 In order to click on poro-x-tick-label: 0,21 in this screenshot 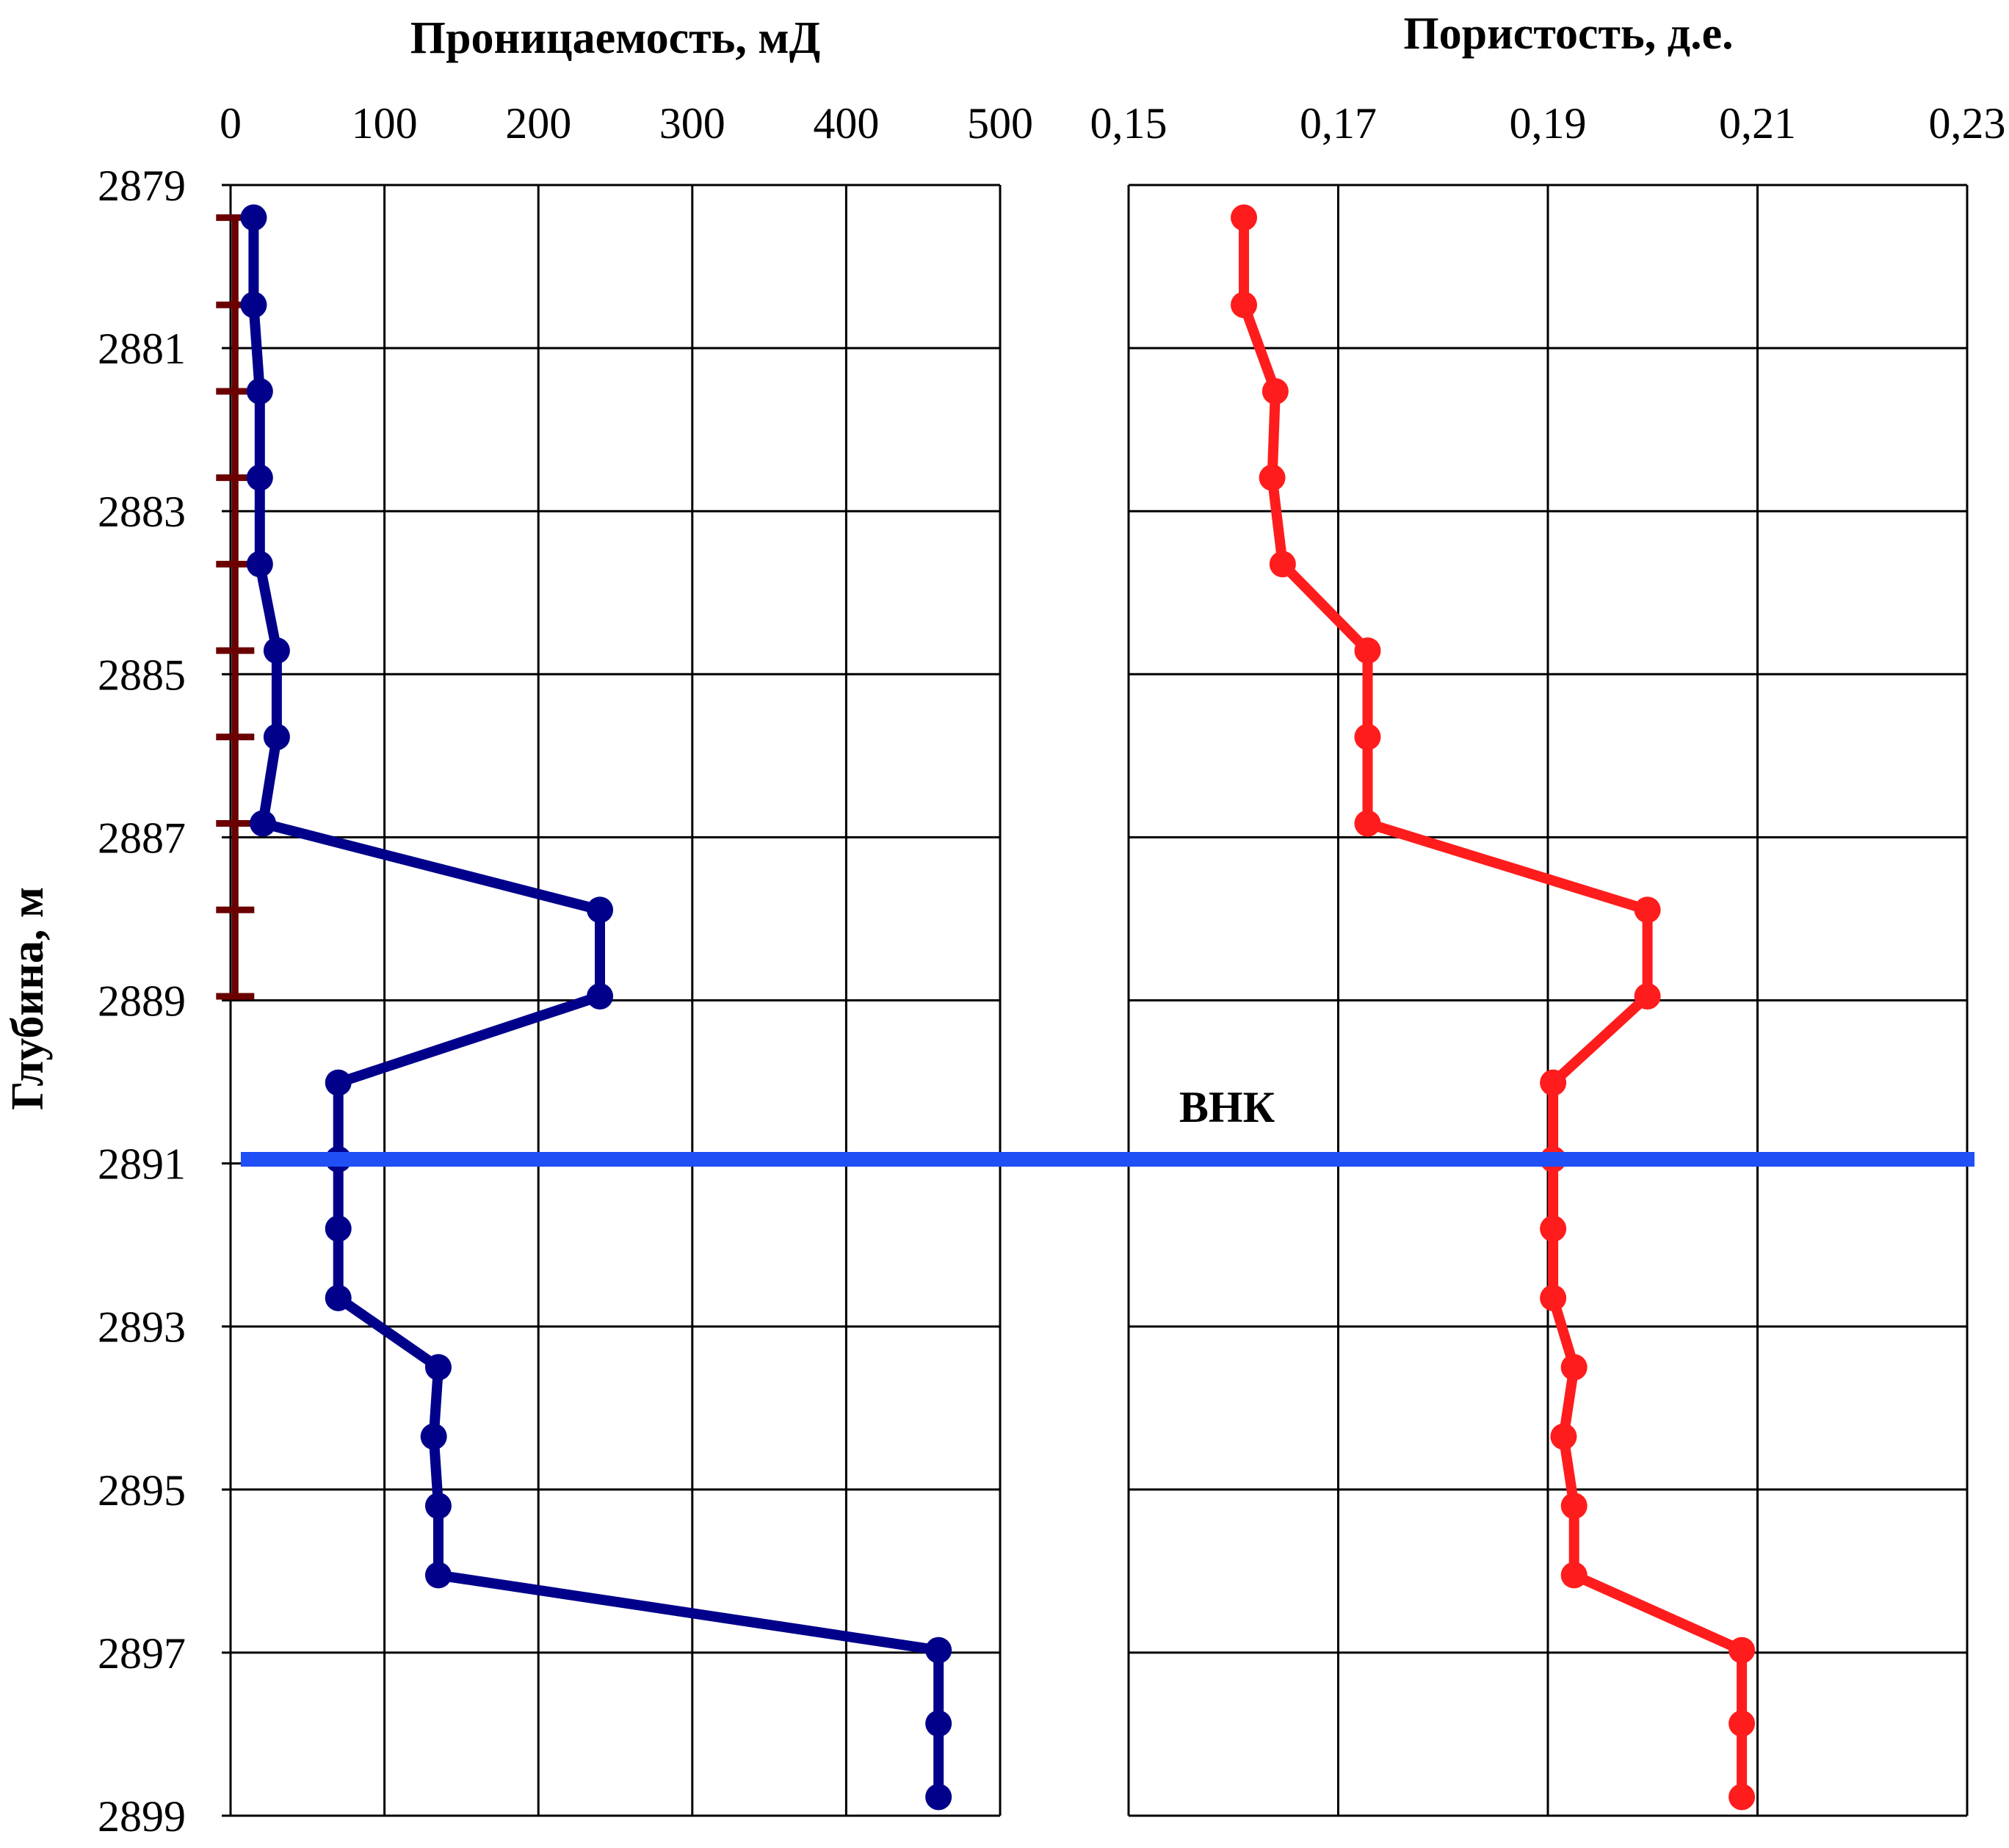, I will do `click(1758, 124)`.